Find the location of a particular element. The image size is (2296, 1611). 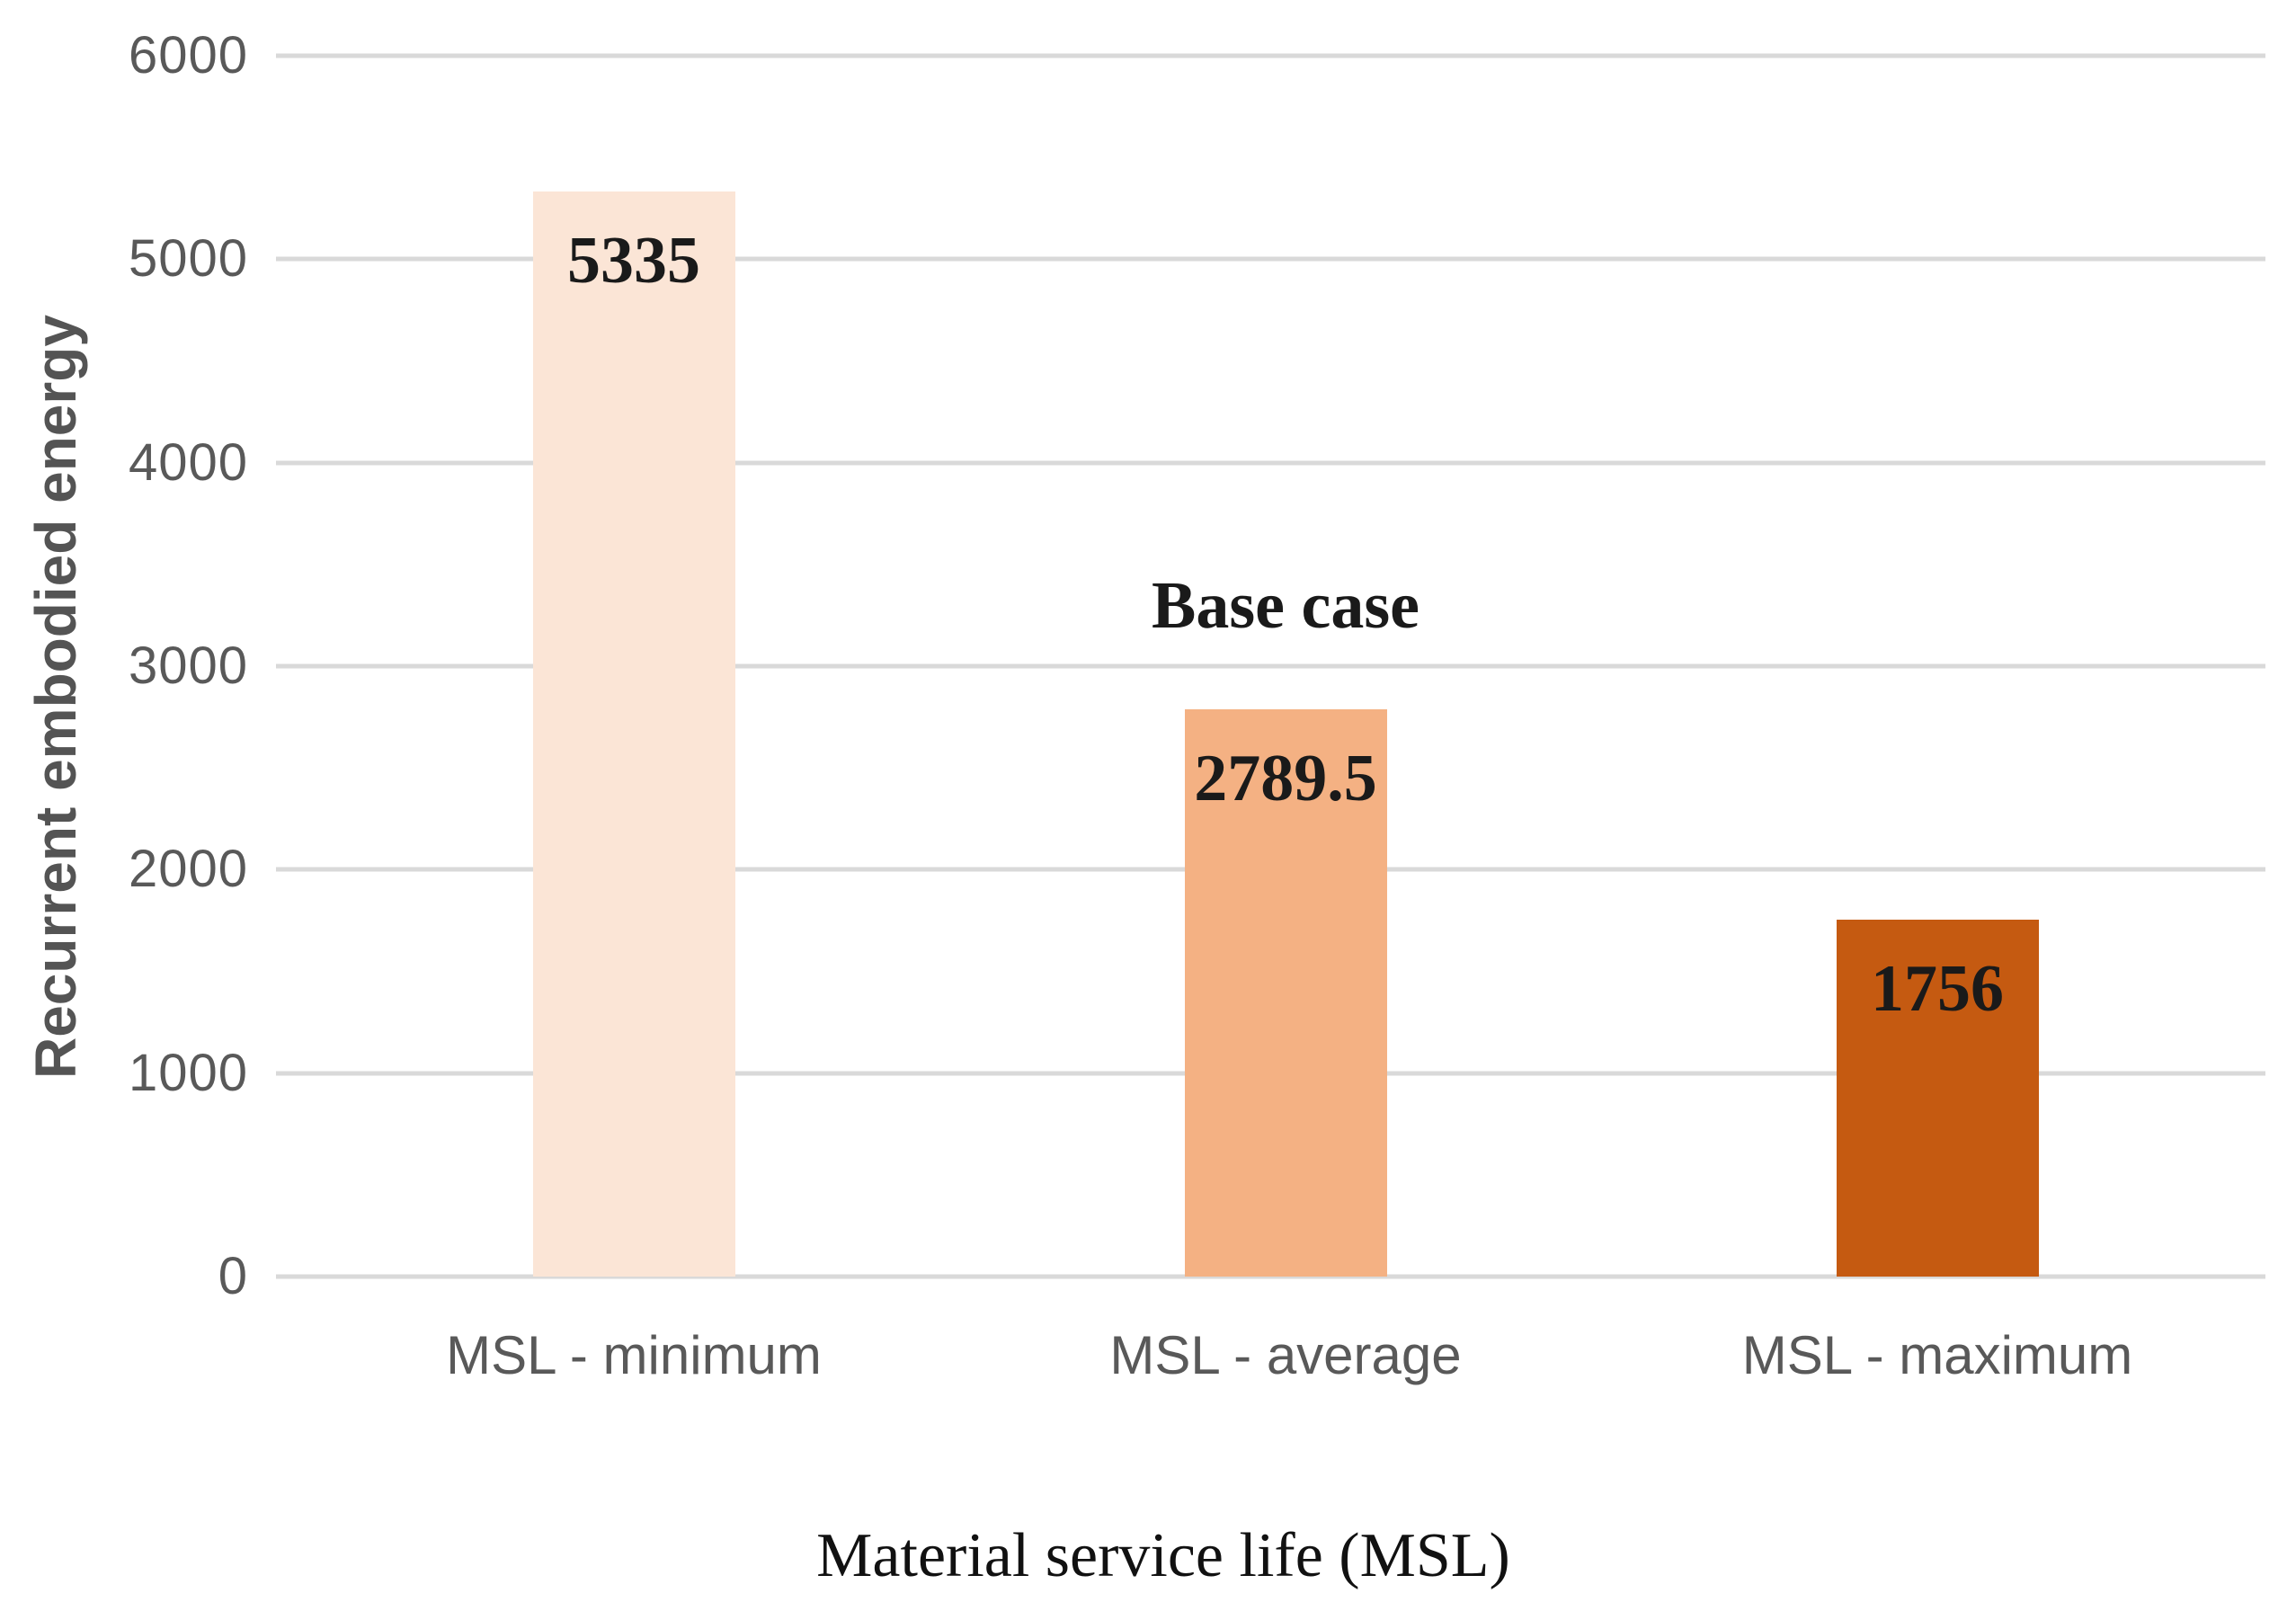

bar-value-label: 2789.5 is located at coordinates (1285, 778).